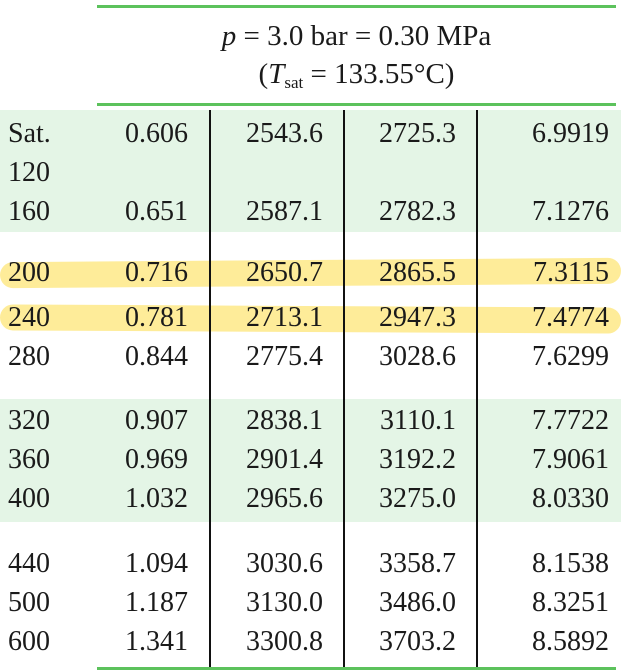  What do you see at coordinates (379, 74) in the screenshot?
I see `saturation-temperature-value: = 133.55°C)` at bounding box center [379, 74].